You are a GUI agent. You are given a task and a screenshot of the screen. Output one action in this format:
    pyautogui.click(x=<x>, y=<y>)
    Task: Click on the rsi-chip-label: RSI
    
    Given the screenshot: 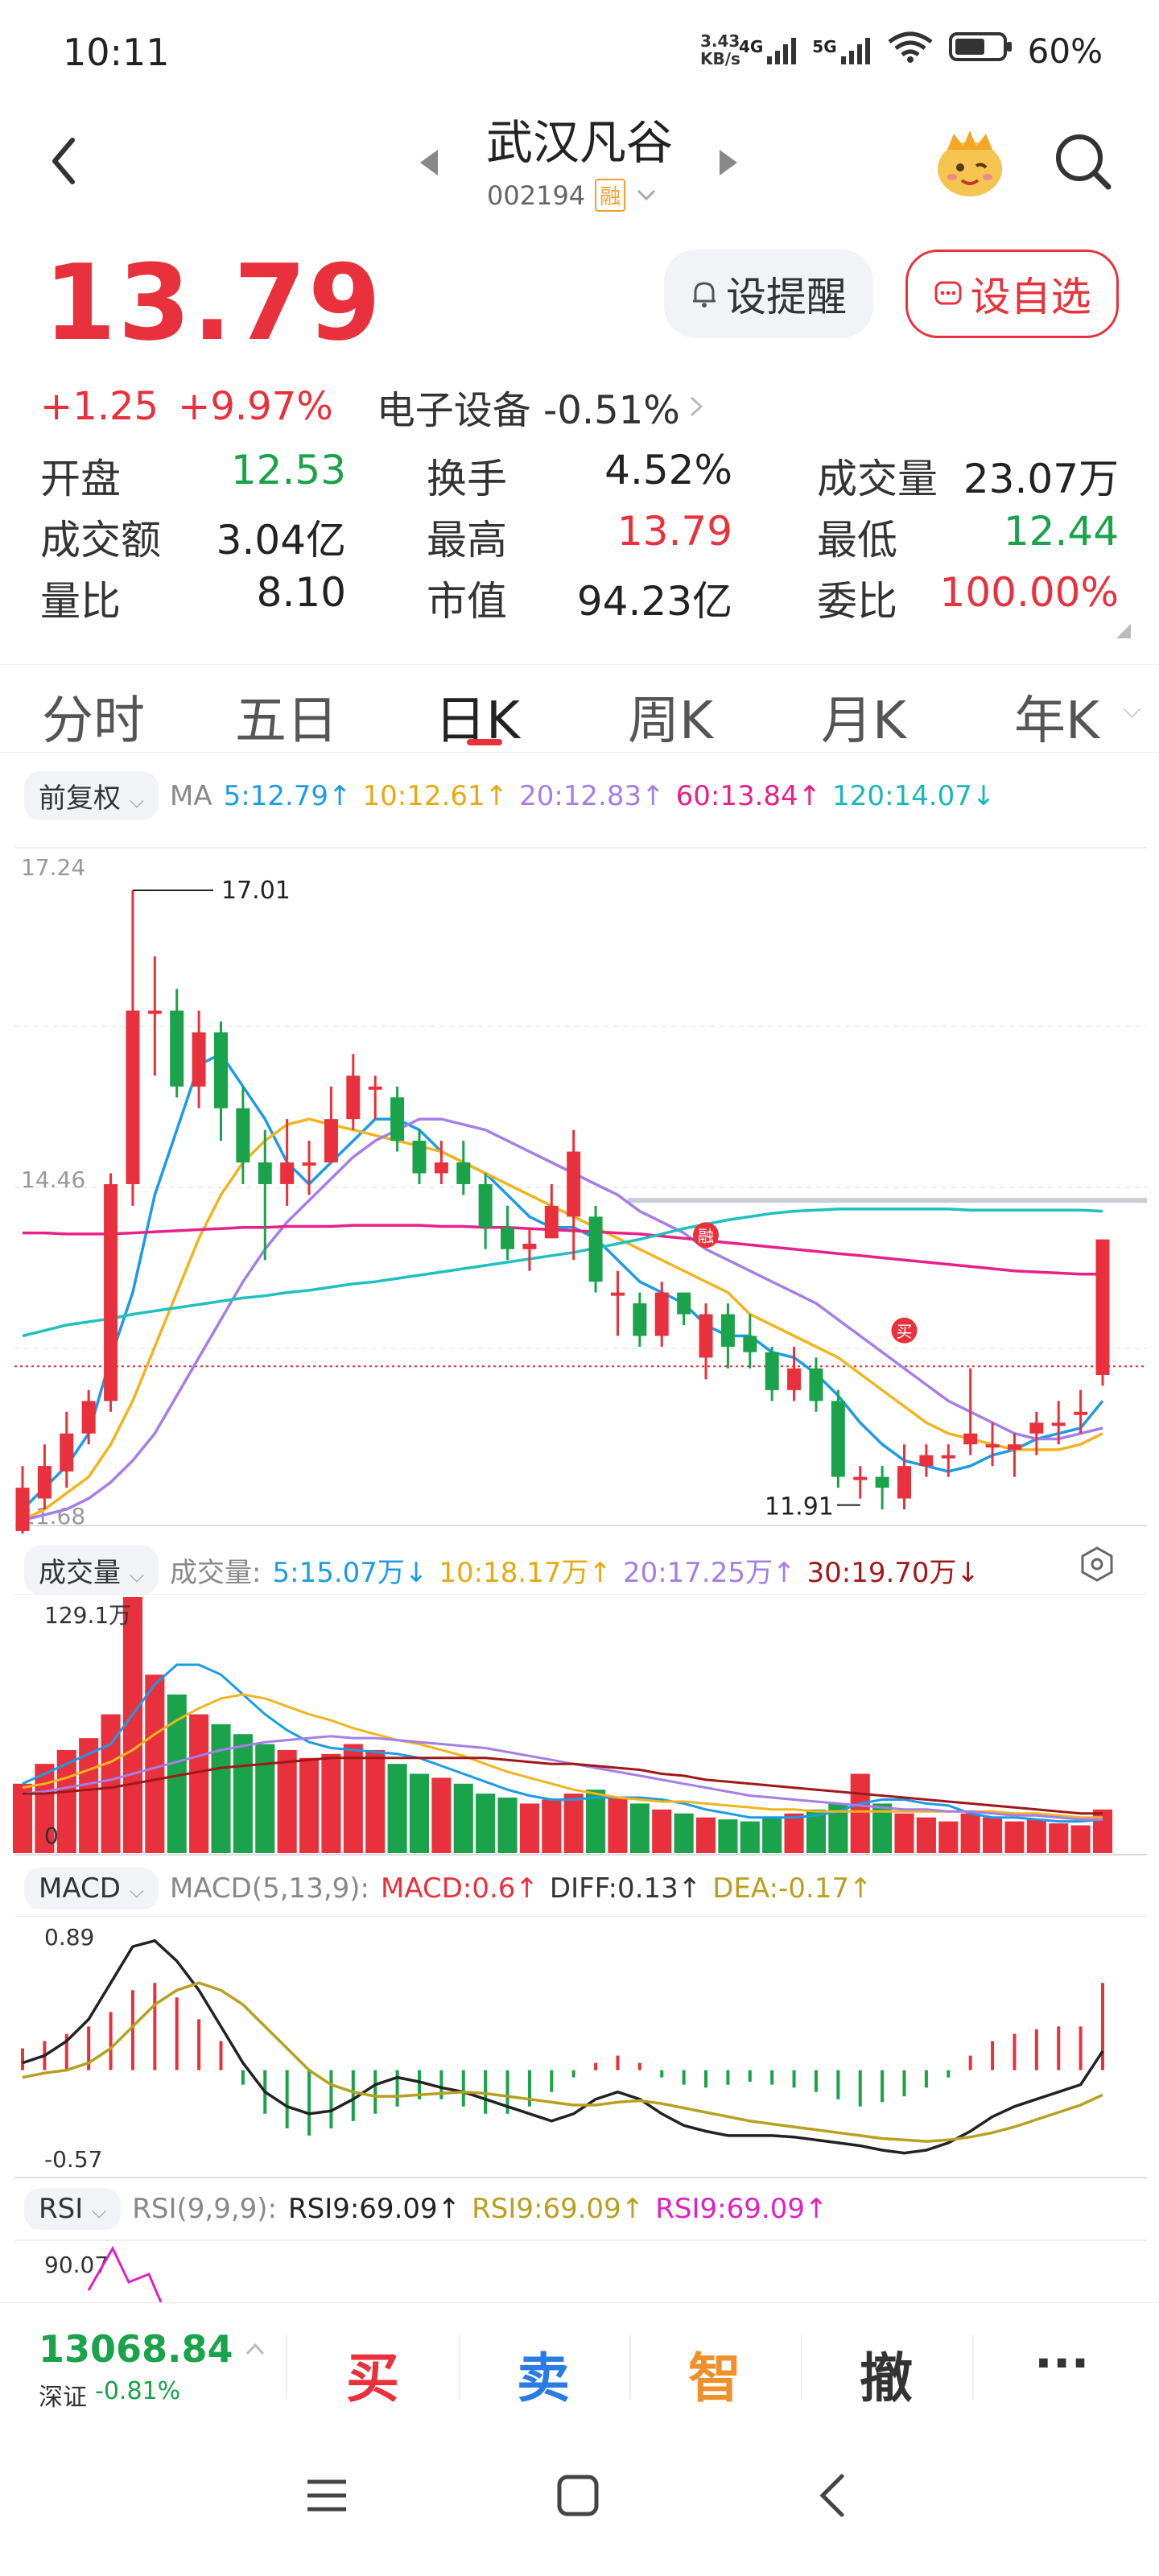 What is the action you would take?
    pyautogui.click(x=61, y=2209)
    